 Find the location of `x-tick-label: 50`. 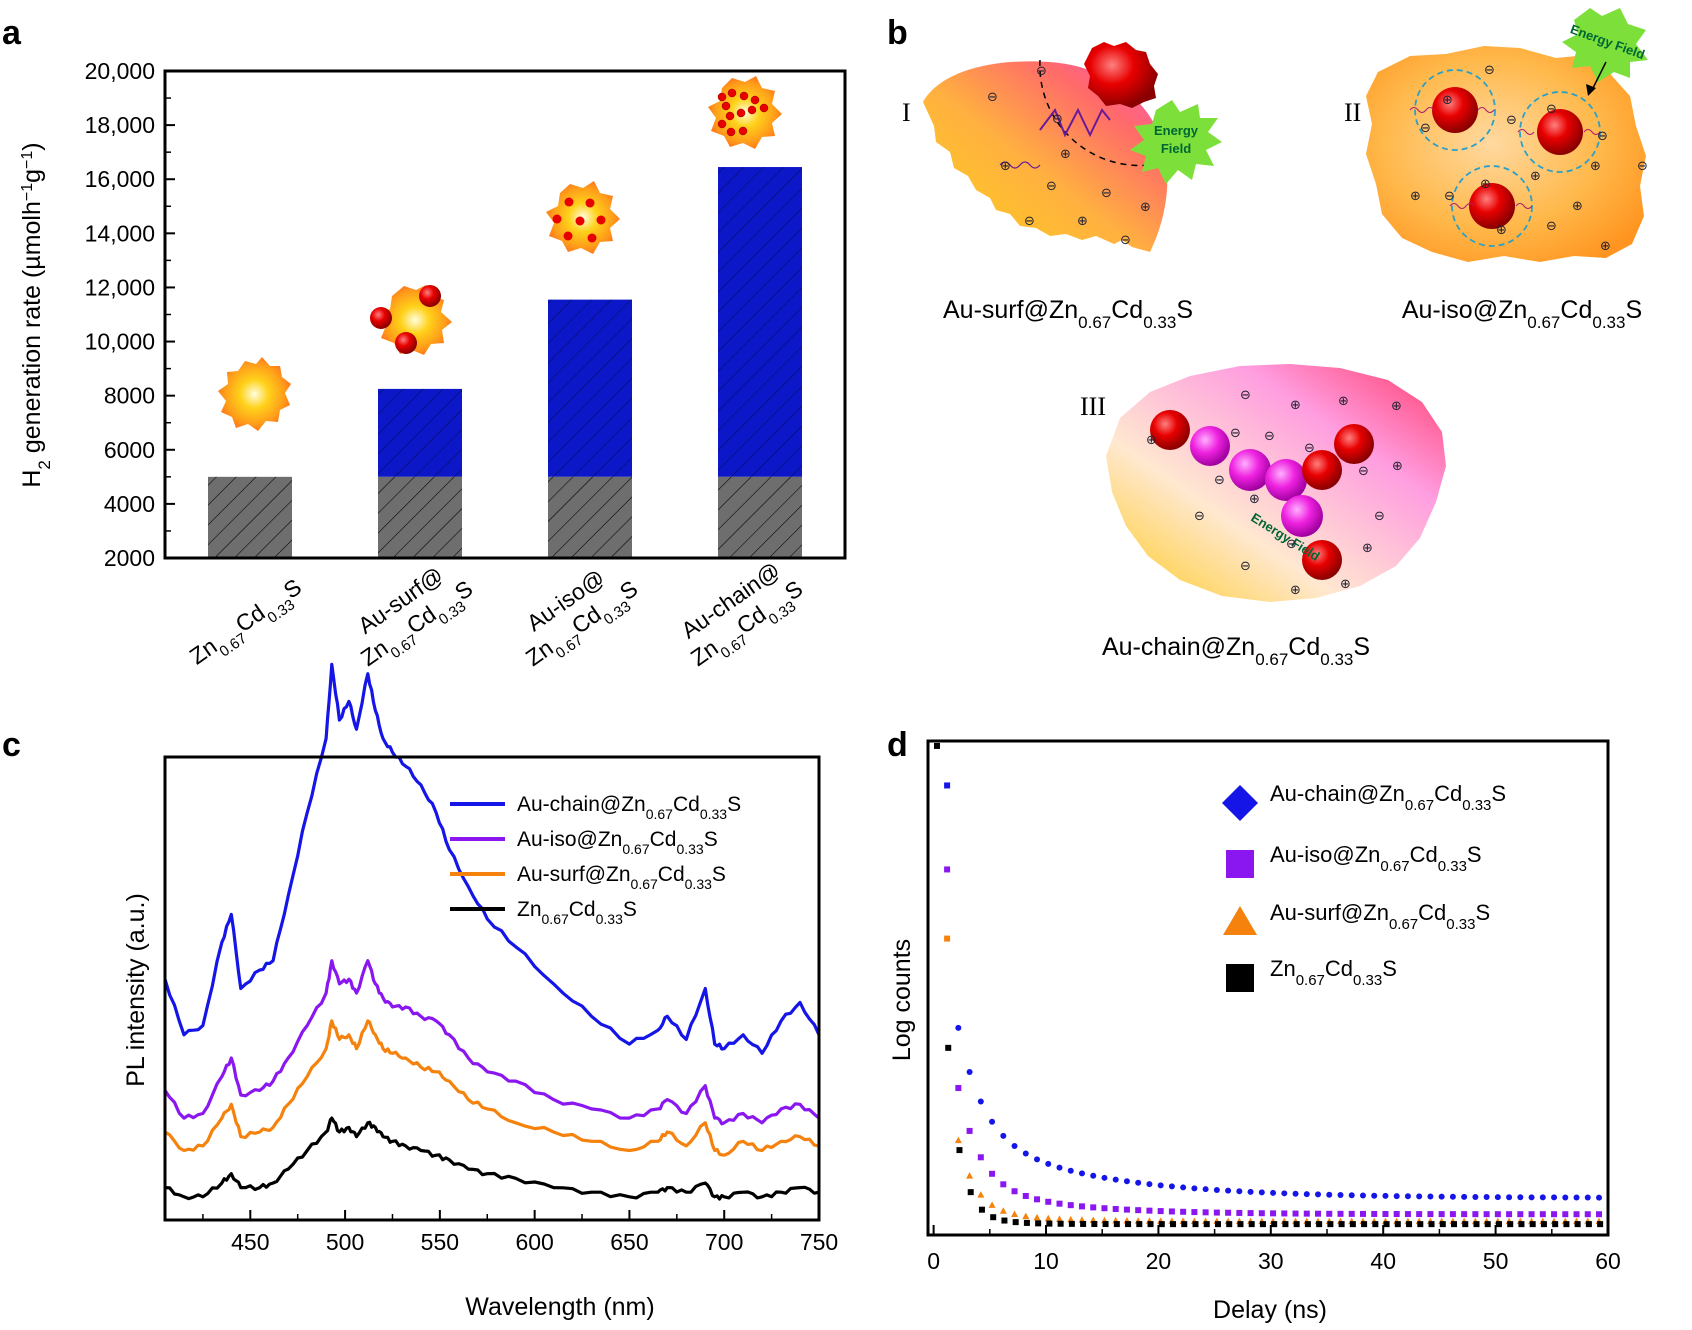

x-tick-label: 50 is located at coordinates (1496, 1261).